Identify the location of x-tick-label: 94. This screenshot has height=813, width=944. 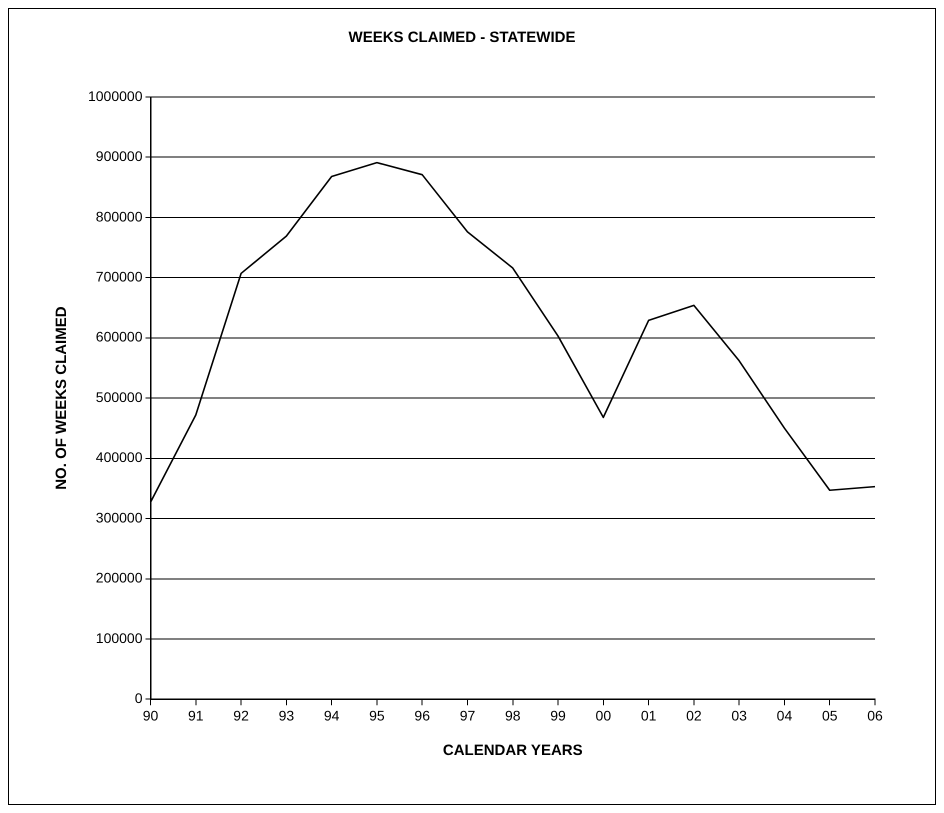
(332, 715).